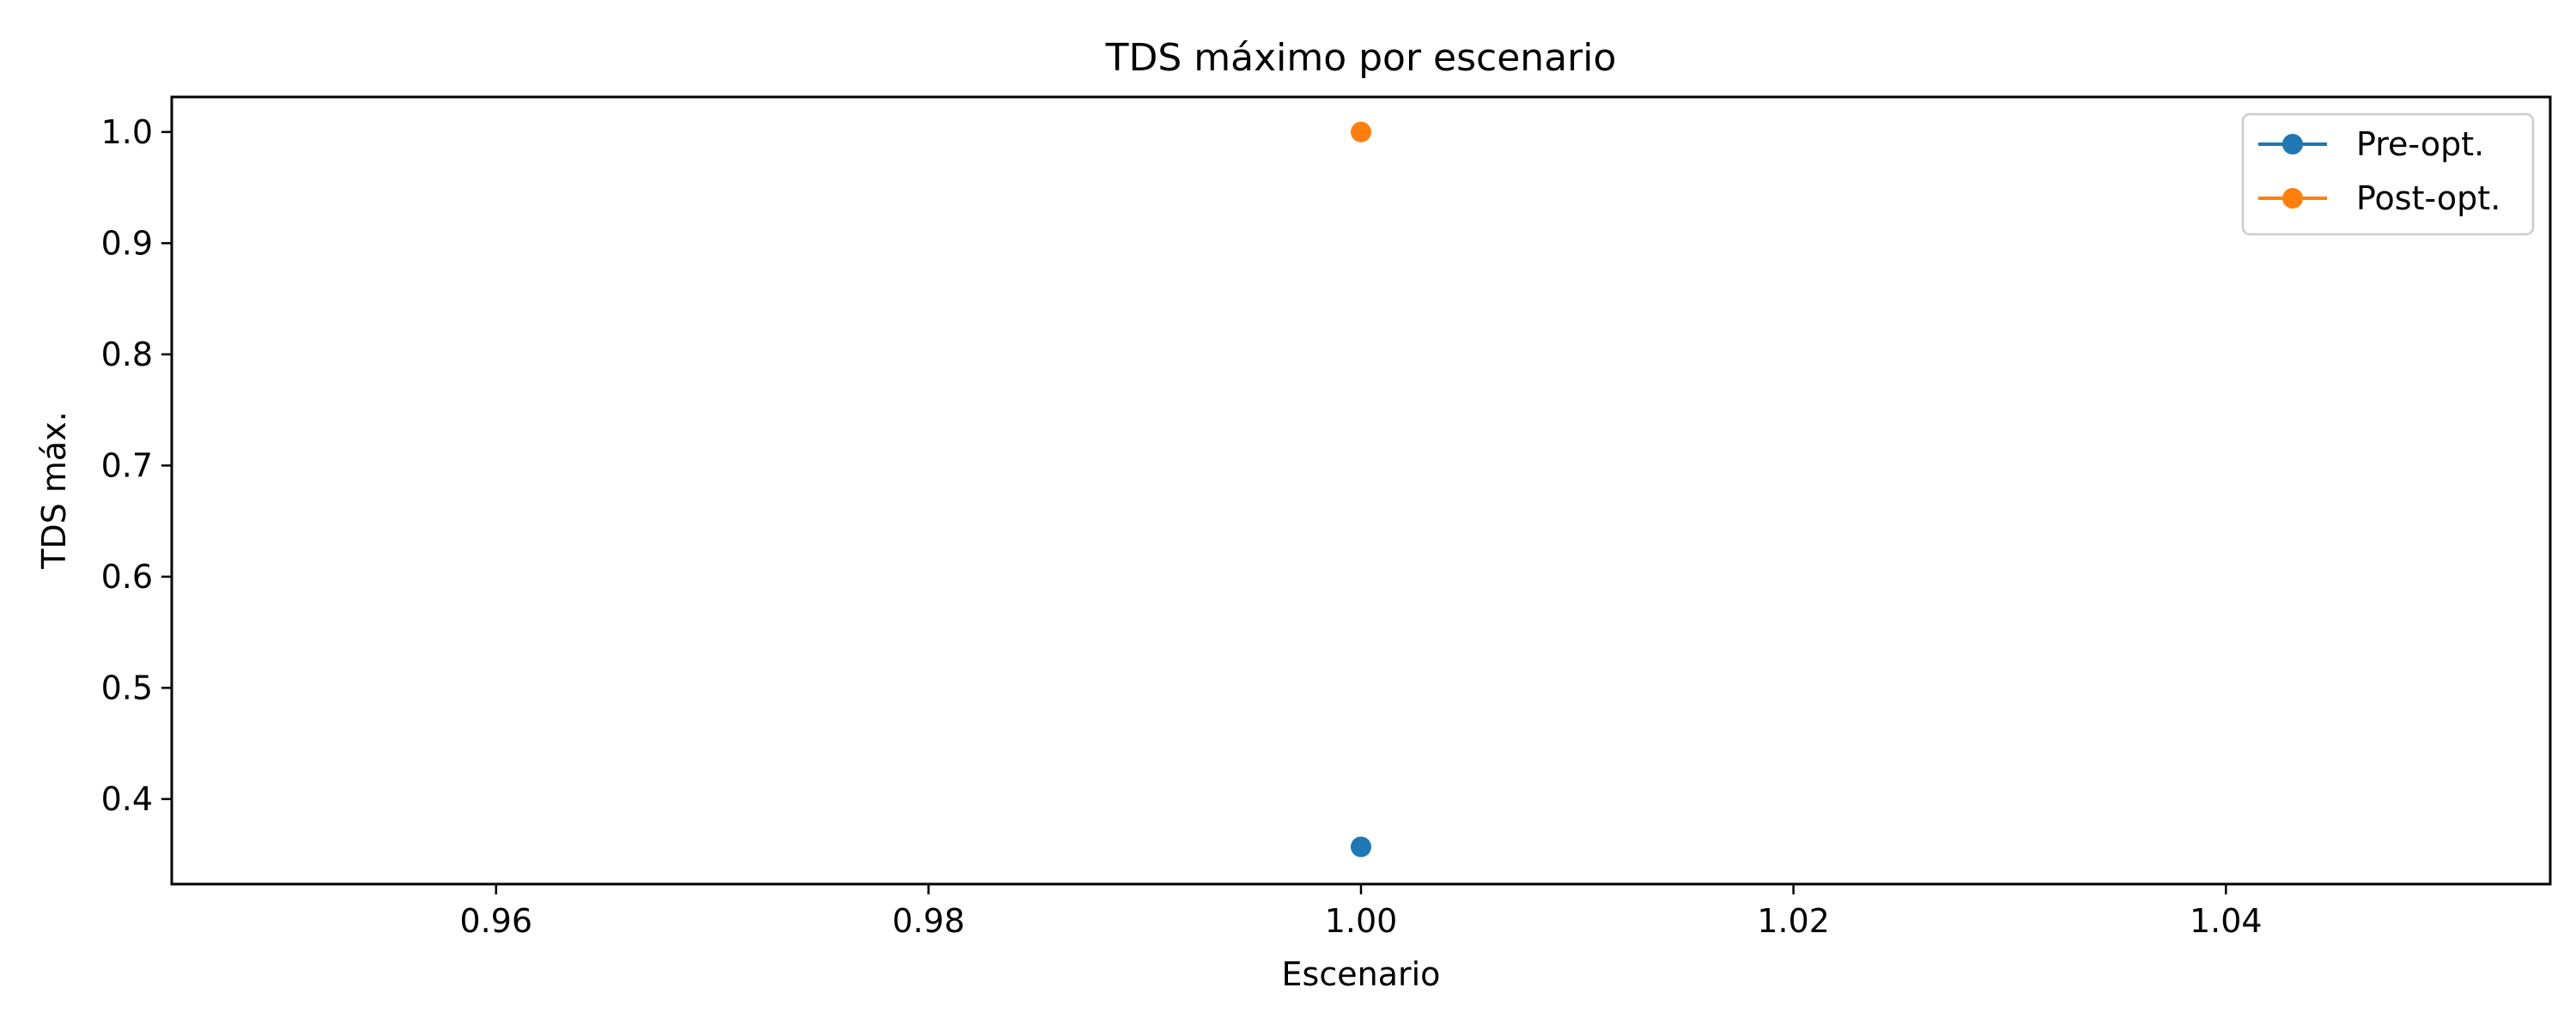  Describe the element at coordinates (127, 354) in the screenshot. I see `y-tick-label: 0.8` at that location.